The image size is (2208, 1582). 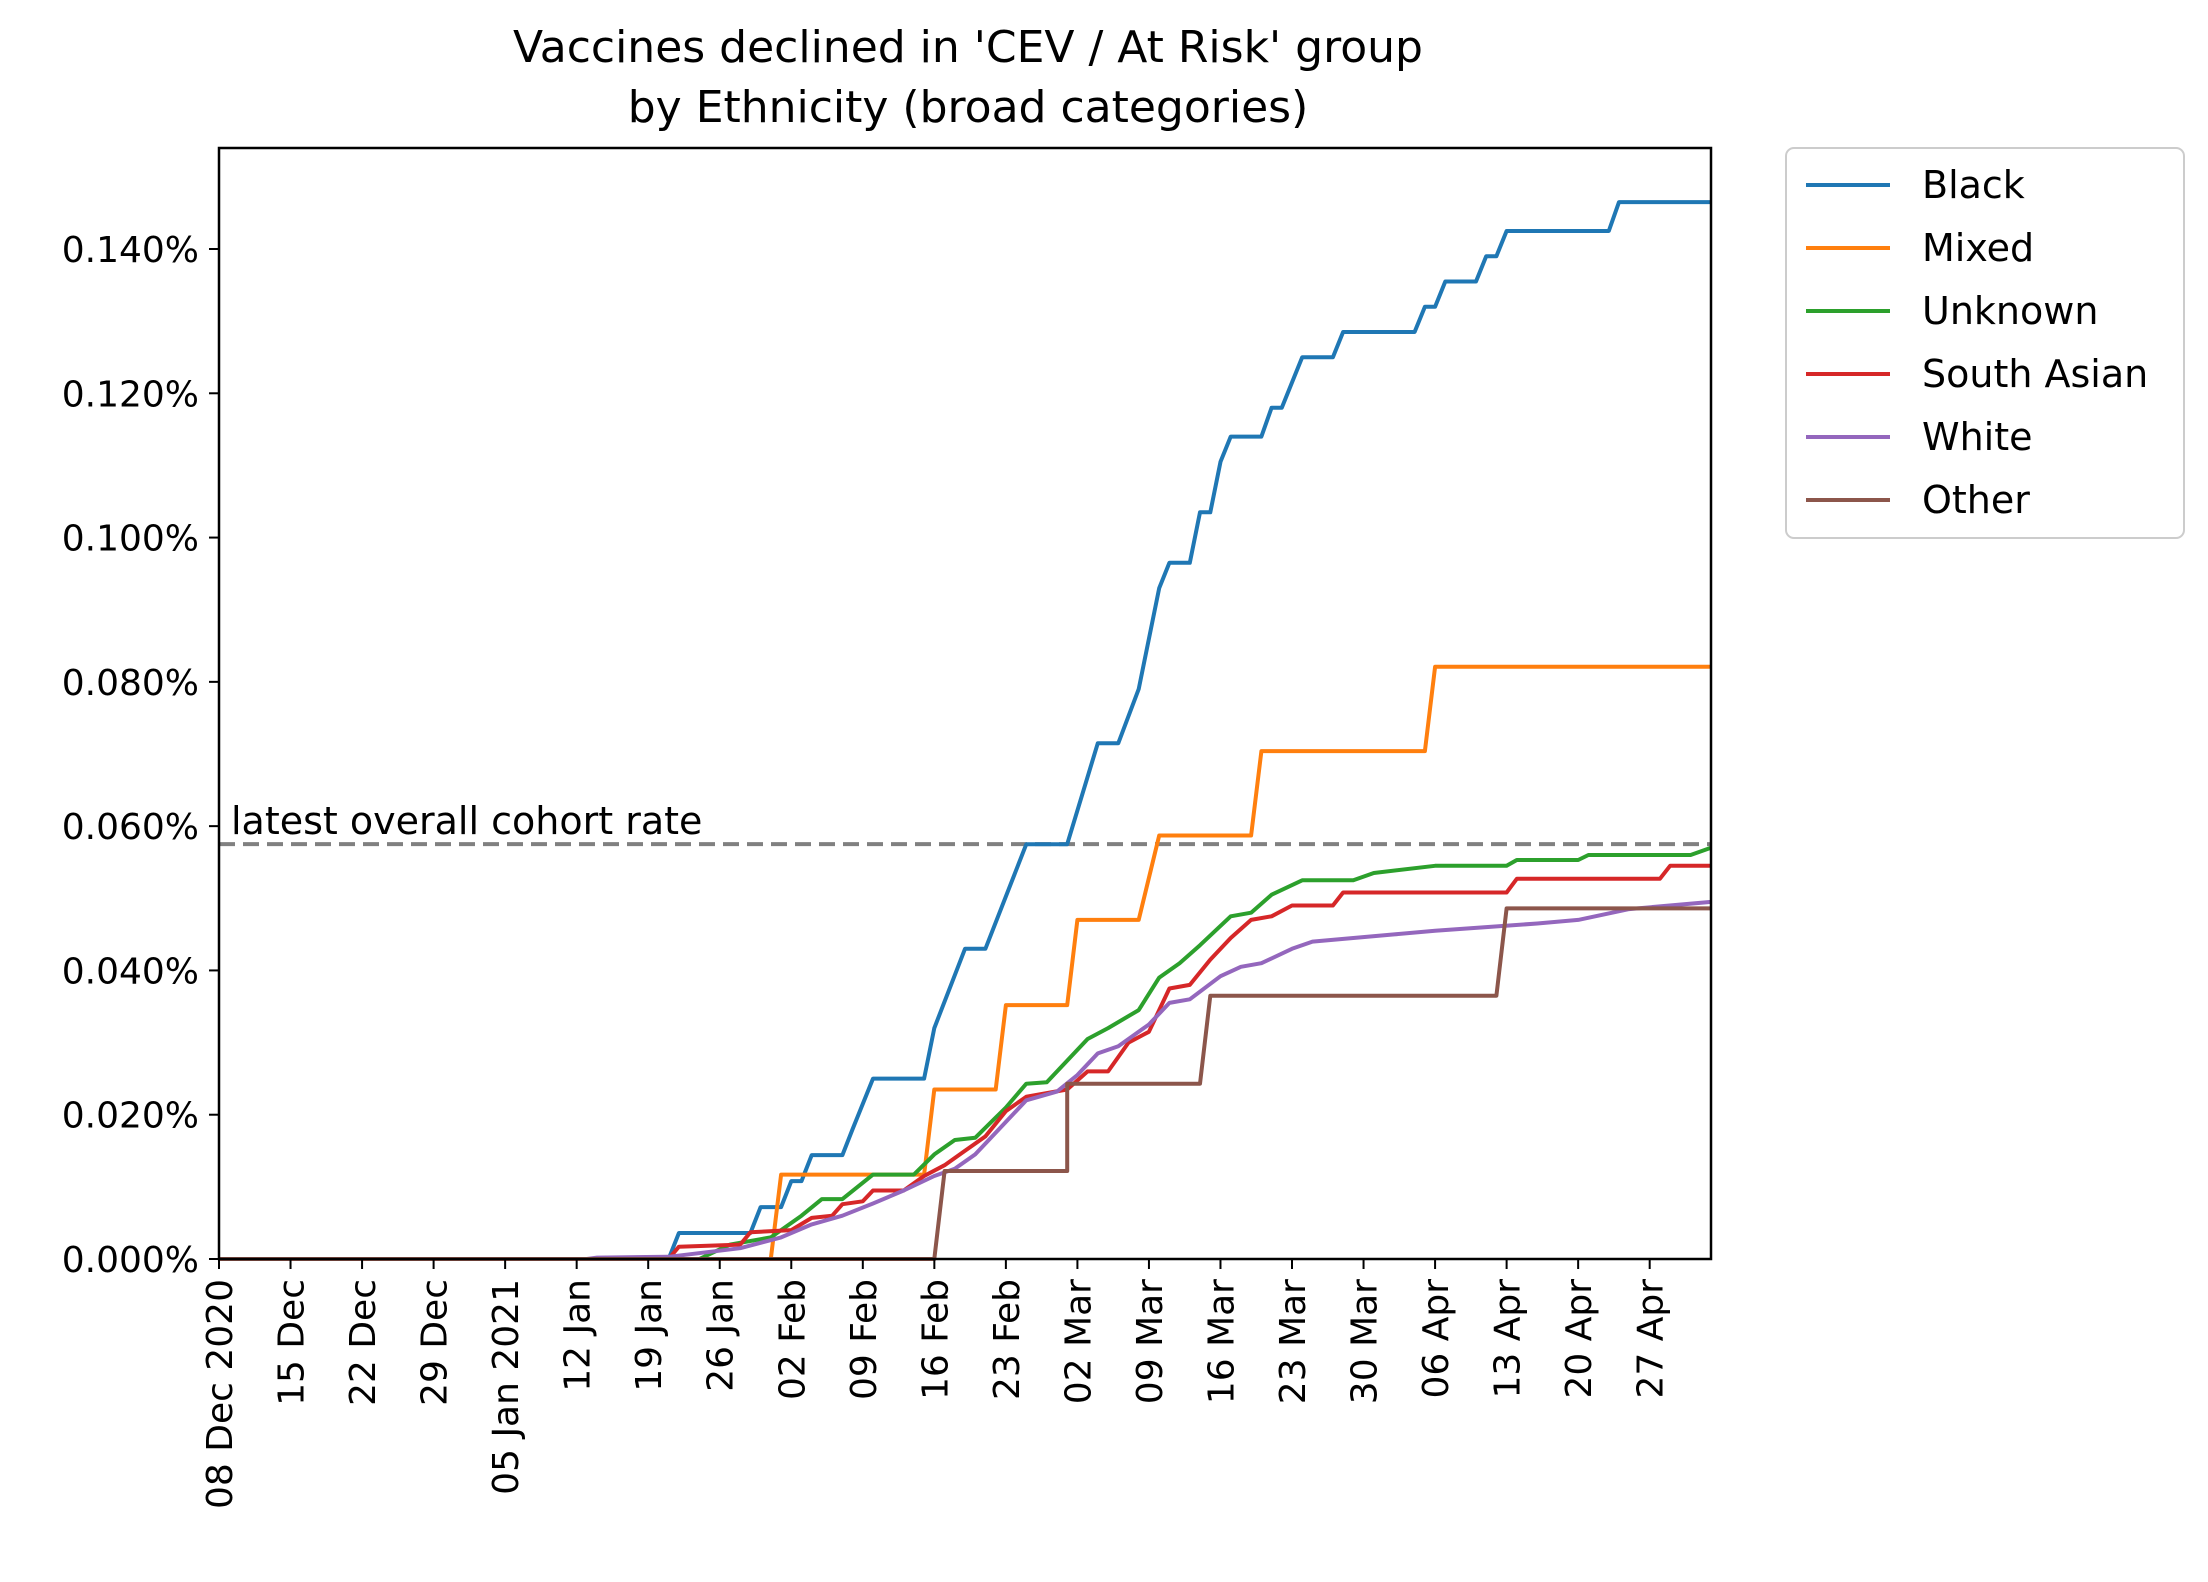 I want to click on x-tick-label: 08 Dec 2020, so click(x=220, y=1394).